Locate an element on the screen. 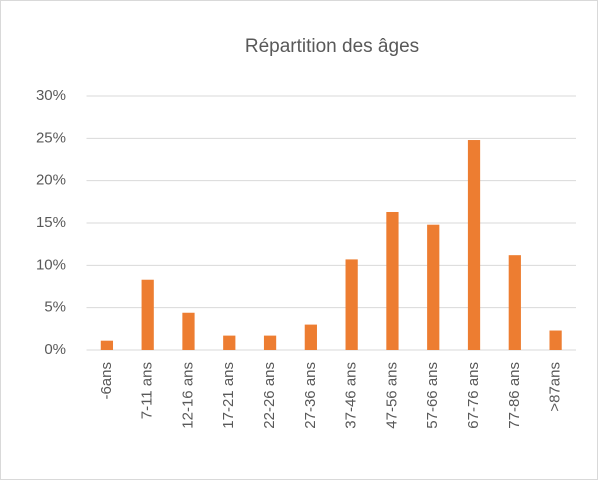 The width and height of the screenshot is (598, 480). y-tick-label: 10% is located at coordinates (51, 264).